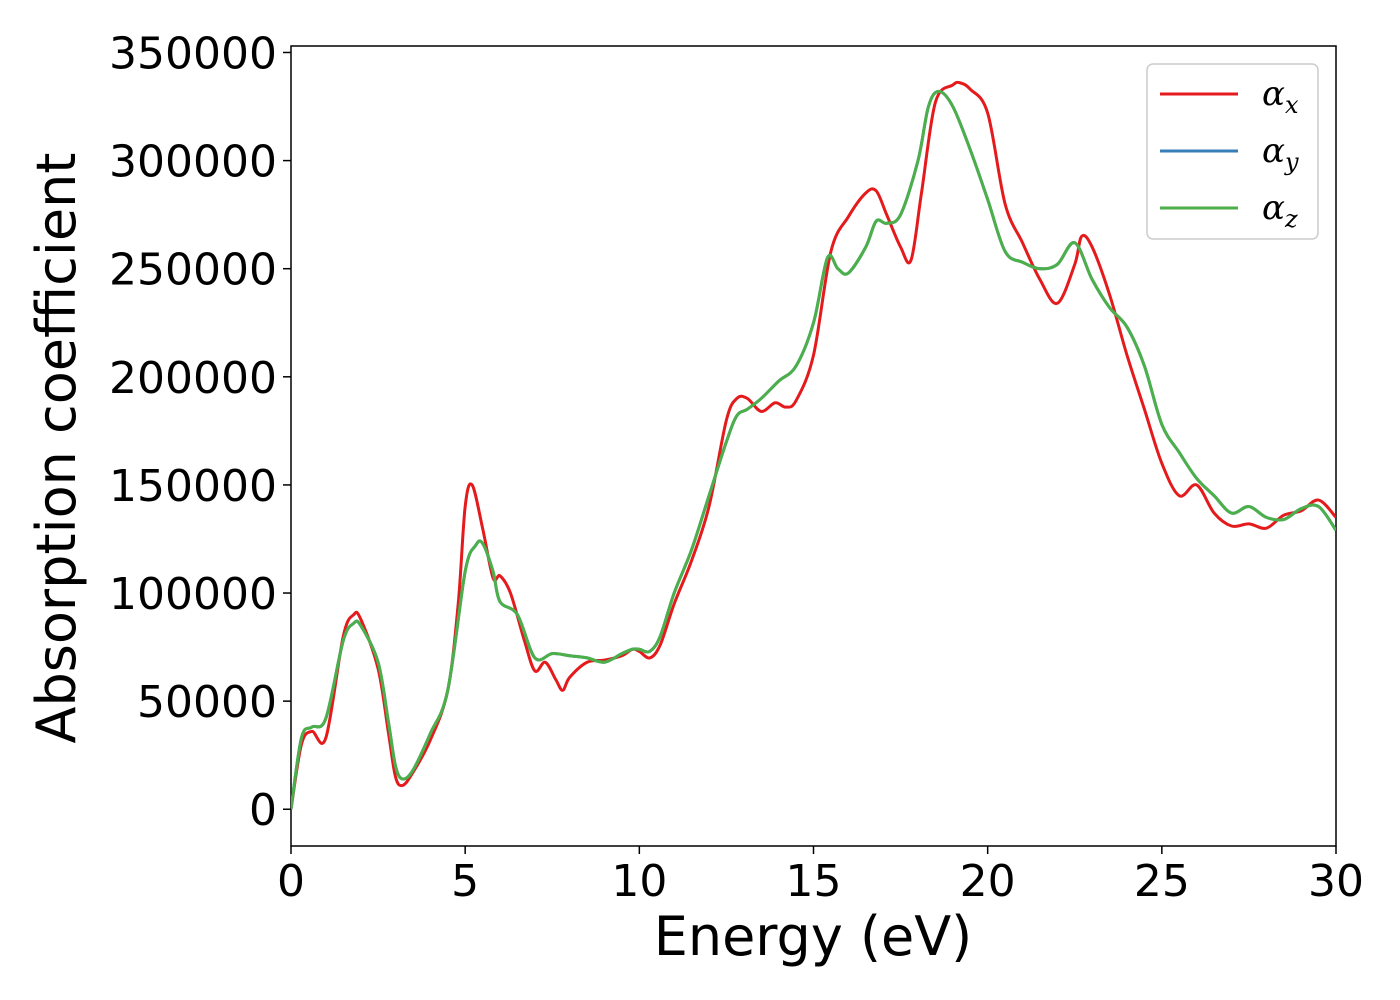 This screenshot has height=1000, width=1400. What do you see at coordinates (193, 162) in the screenshot?
I see `y-tick-label: 300000` at bounding box center [193, 162].